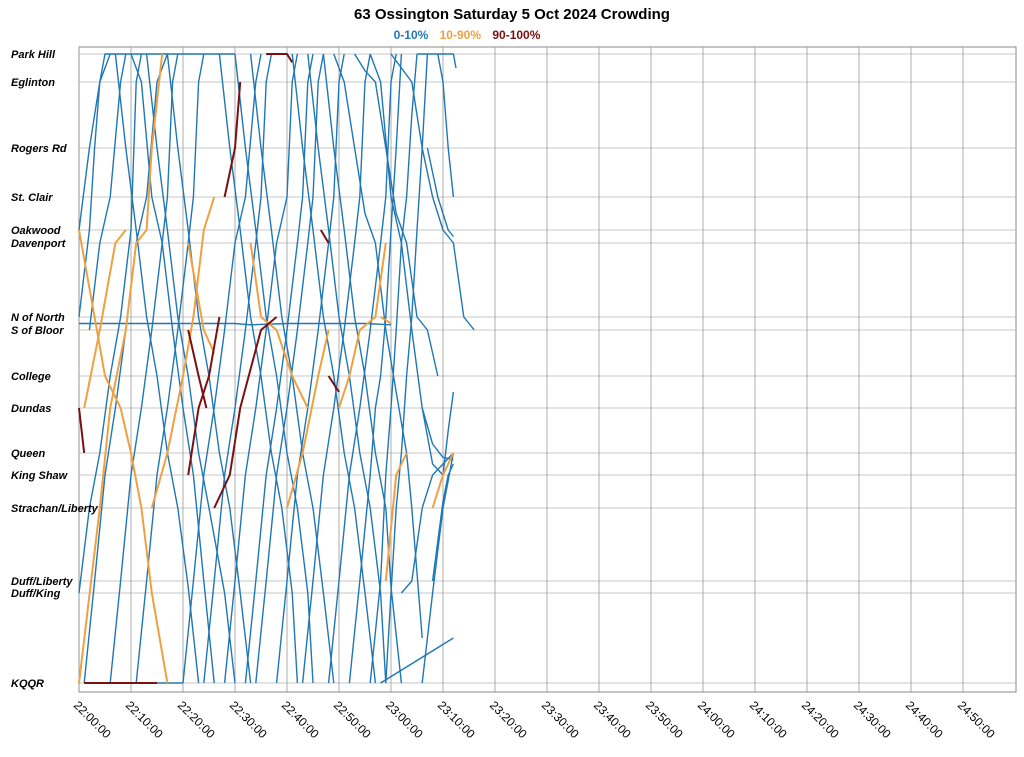 The width and height of the screenshot is (1024, 757). I want to click on x-tick-label: 24:00:00, so click(716, 719).